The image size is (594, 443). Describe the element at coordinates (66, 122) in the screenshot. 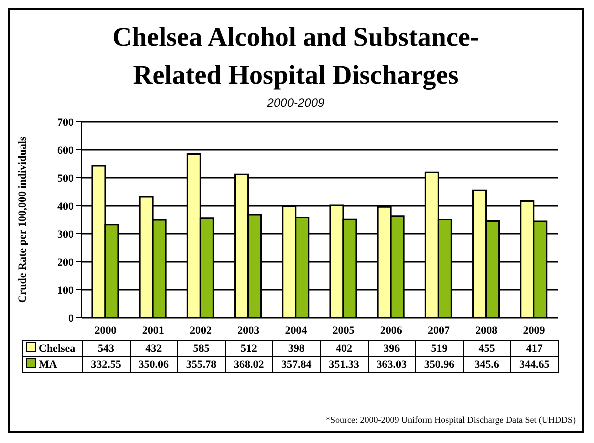

I see `y-tick-label: 700` at that location.